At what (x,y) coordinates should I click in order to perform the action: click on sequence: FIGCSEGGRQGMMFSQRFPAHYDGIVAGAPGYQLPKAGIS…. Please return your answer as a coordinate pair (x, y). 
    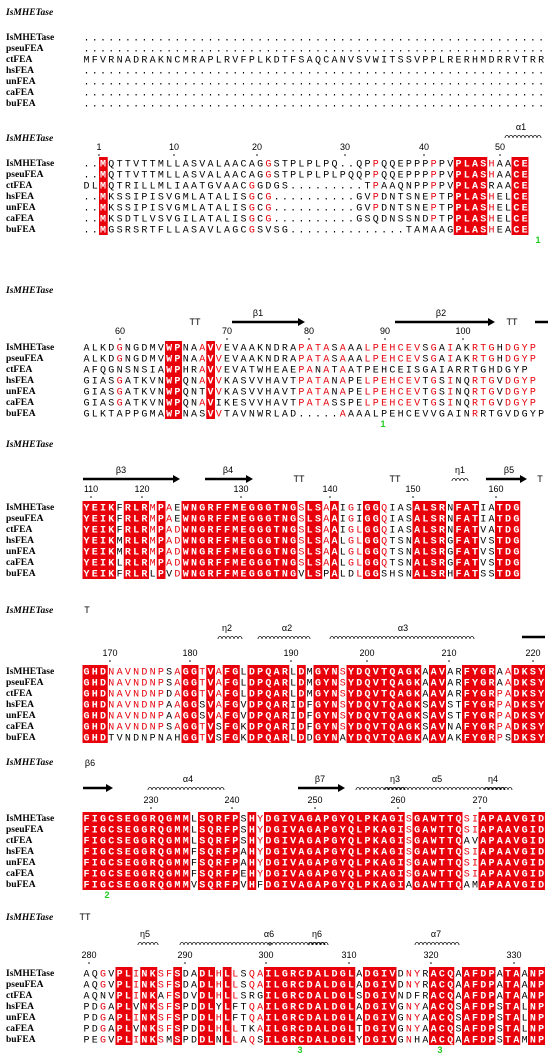
    Looking at the image, I should click on (315, 853).